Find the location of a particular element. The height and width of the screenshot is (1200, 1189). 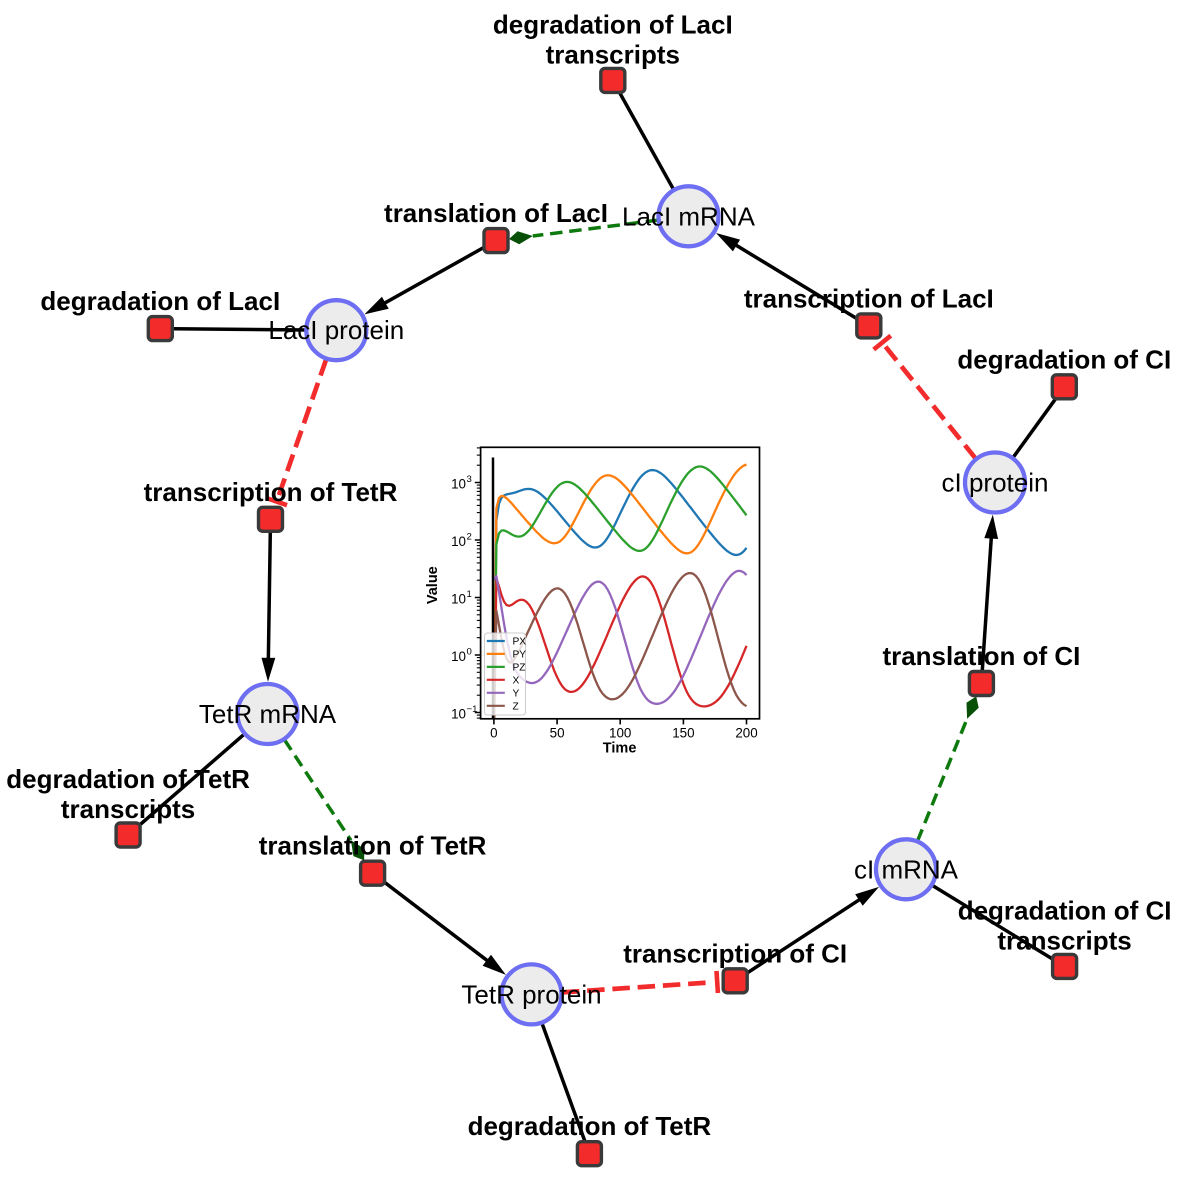

svg-text: cI mRNA is located at coordinates (906, 869).